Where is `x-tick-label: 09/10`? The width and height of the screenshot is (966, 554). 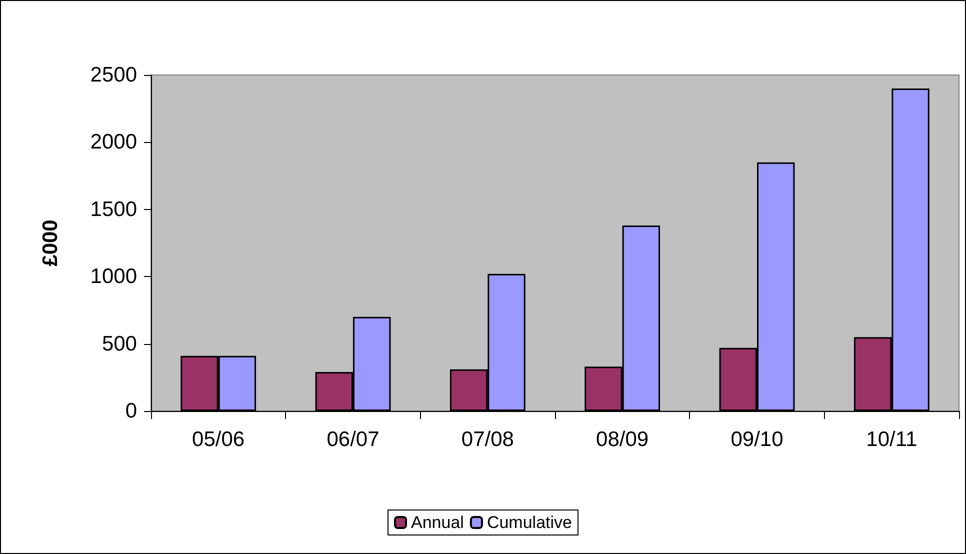
x-tick-label: 09/10 is located at coordinates (757, 439).